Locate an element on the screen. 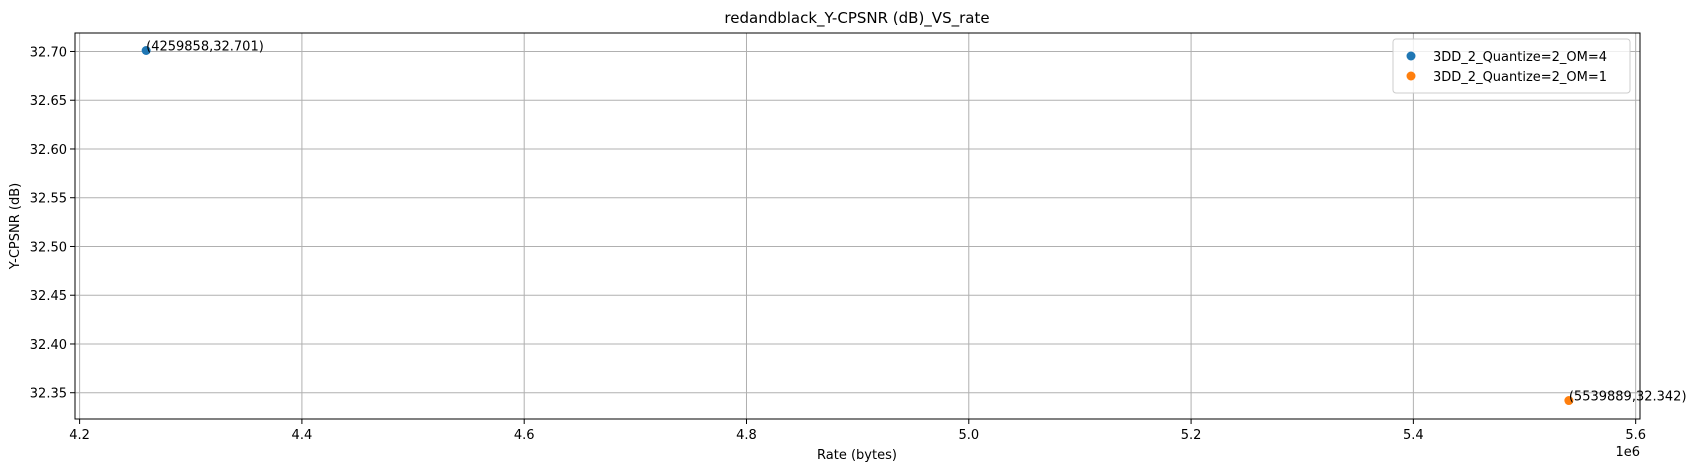 Image resolution: width=1693 pixels, height=470 pixels. y-tick-label: 32.60 is located at coordinates (48, 150).